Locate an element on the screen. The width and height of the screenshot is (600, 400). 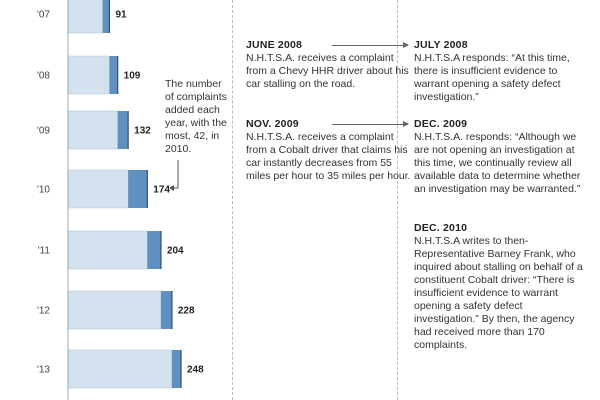
total-label: 91 is located at coordinates (121, 15).